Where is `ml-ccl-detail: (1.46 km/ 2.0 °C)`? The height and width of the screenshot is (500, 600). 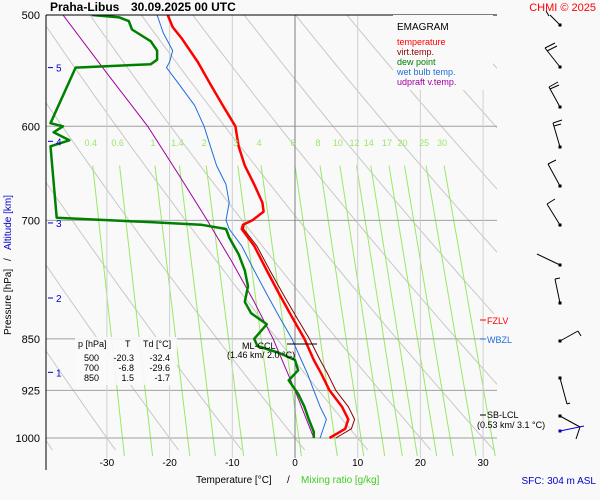 ml-ccl-detail: (1.46 km/ 2.0 °C) is located at coordinates (261, 355).